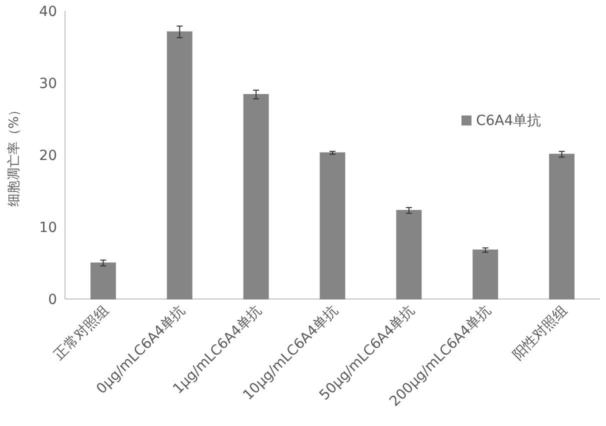 This screenshot has width=606, height=426. What do you see at coordinates (48, 228) in the screenshot?
I see `y-tick-label: 10` at bounding box center [48, 228].